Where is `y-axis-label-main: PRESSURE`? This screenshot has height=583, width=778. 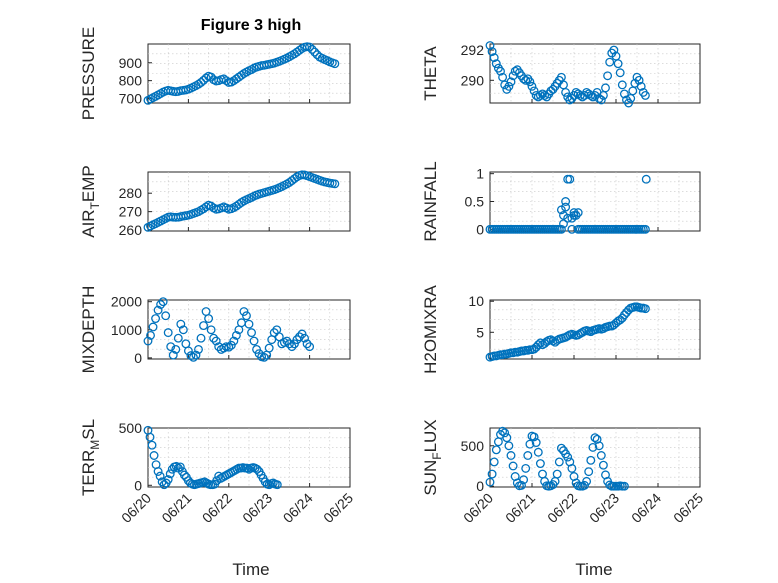
y-axis-label-main: PRESSURE is located at coordinates (88, 74).